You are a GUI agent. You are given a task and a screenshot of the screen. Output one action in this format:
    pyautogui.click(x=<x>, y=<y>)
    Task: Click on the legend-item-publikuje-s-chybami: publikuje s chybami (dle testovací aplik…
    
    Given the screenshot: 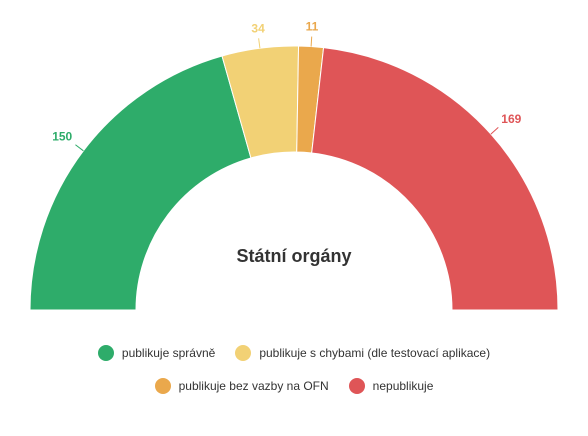 What is the action you would take?
    pyautogui.click(x=362, y=353)
    